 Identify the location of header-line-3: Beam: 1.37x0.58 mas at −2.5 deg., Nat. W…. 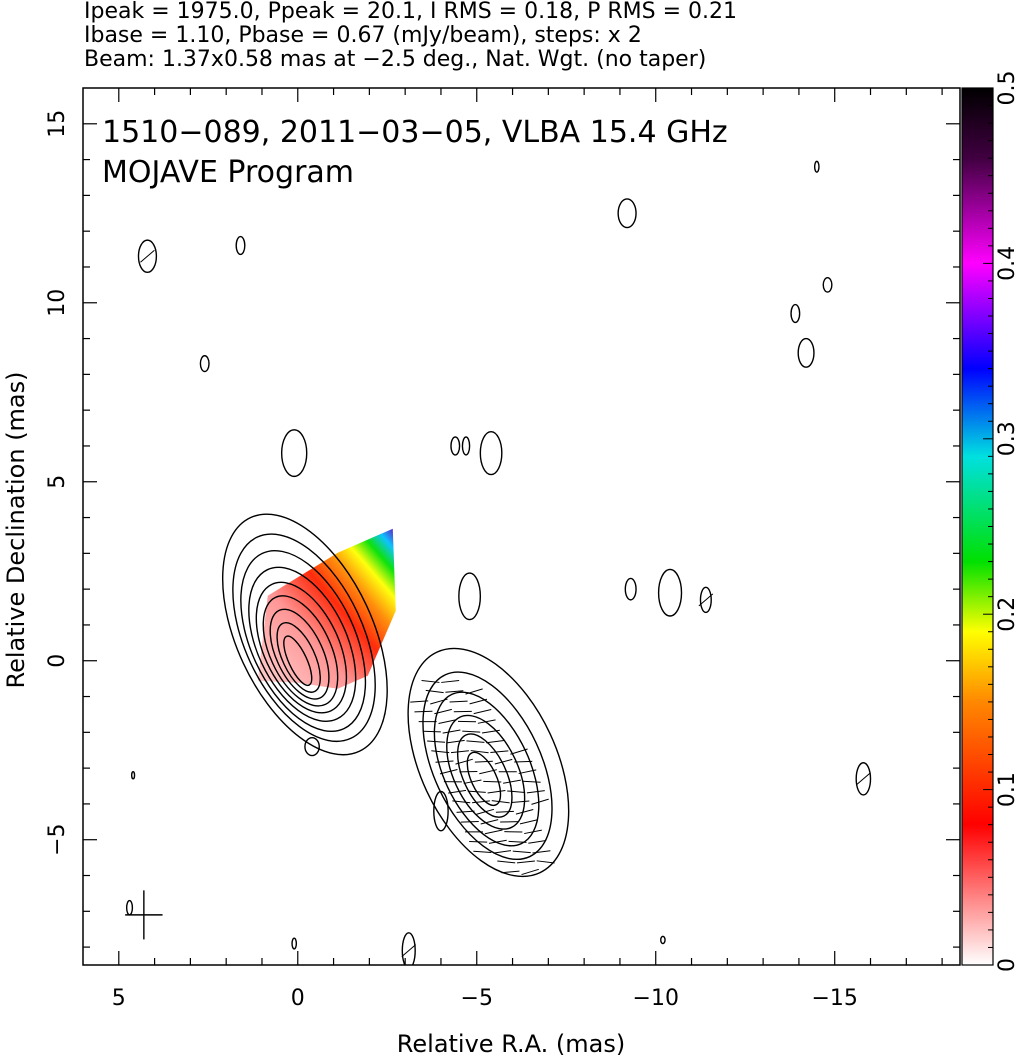
(395, 59).